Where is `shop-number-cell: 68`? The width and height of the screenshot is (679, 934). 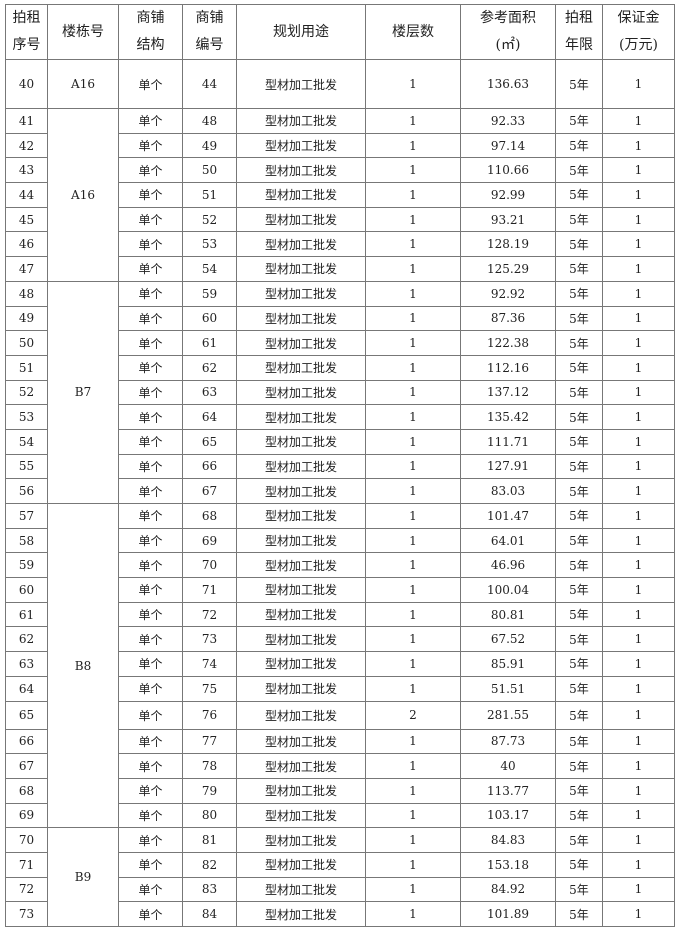 shop-number-cell: 68 is located at coordinates (209, 516).